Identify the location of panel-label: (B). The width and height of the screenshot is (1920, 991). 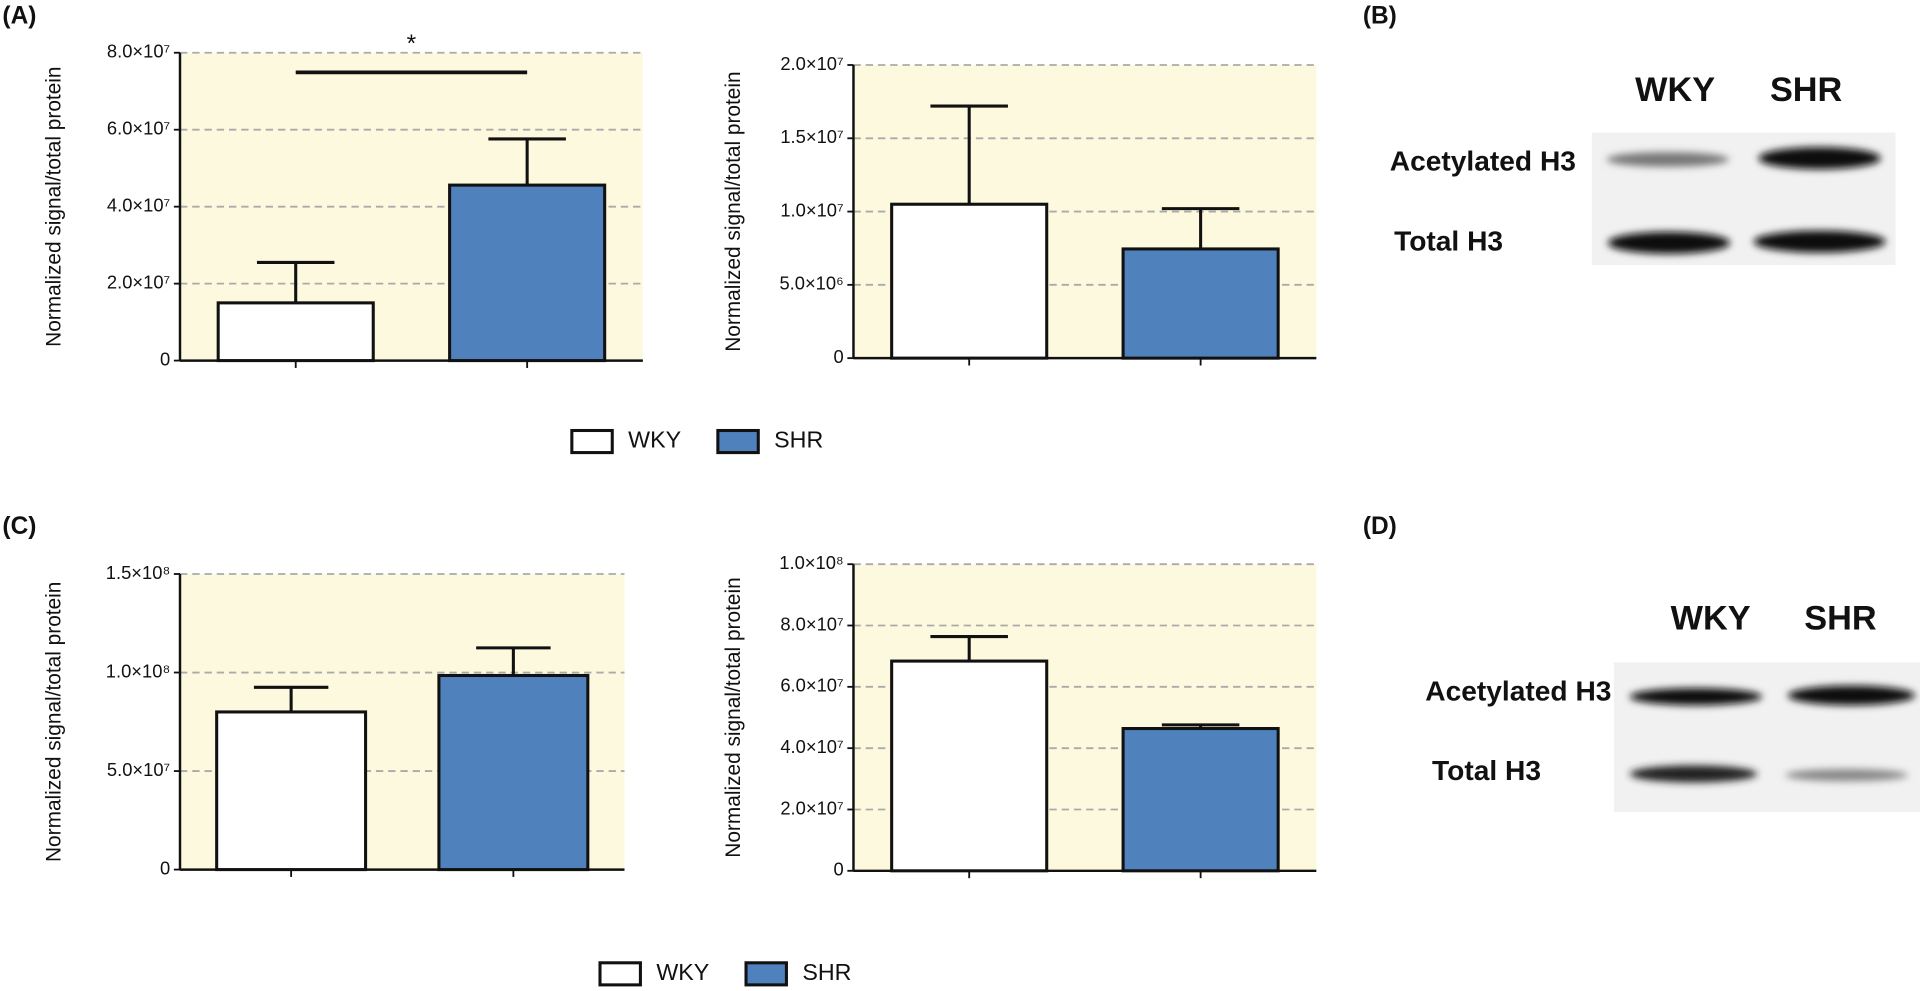
(1380, 16).